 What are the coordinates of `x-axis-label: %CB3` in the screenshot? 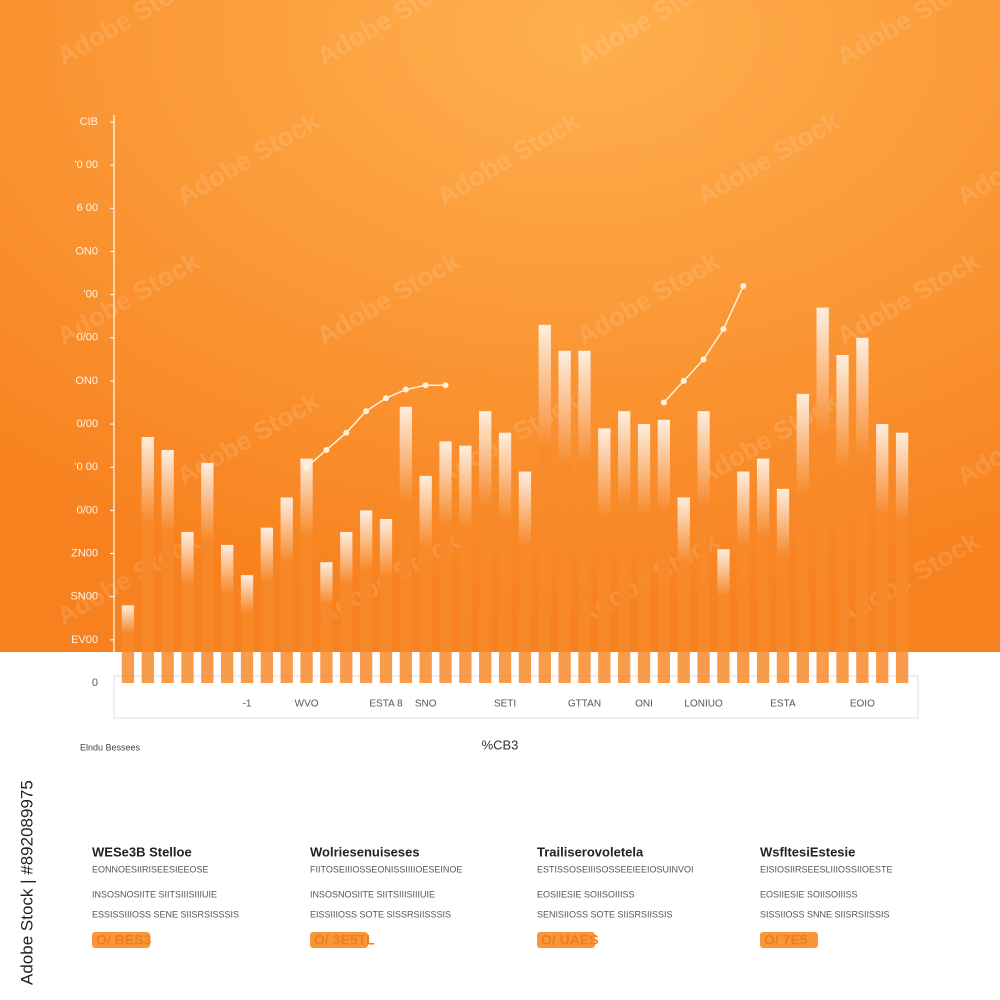 It's located at (500, 744).